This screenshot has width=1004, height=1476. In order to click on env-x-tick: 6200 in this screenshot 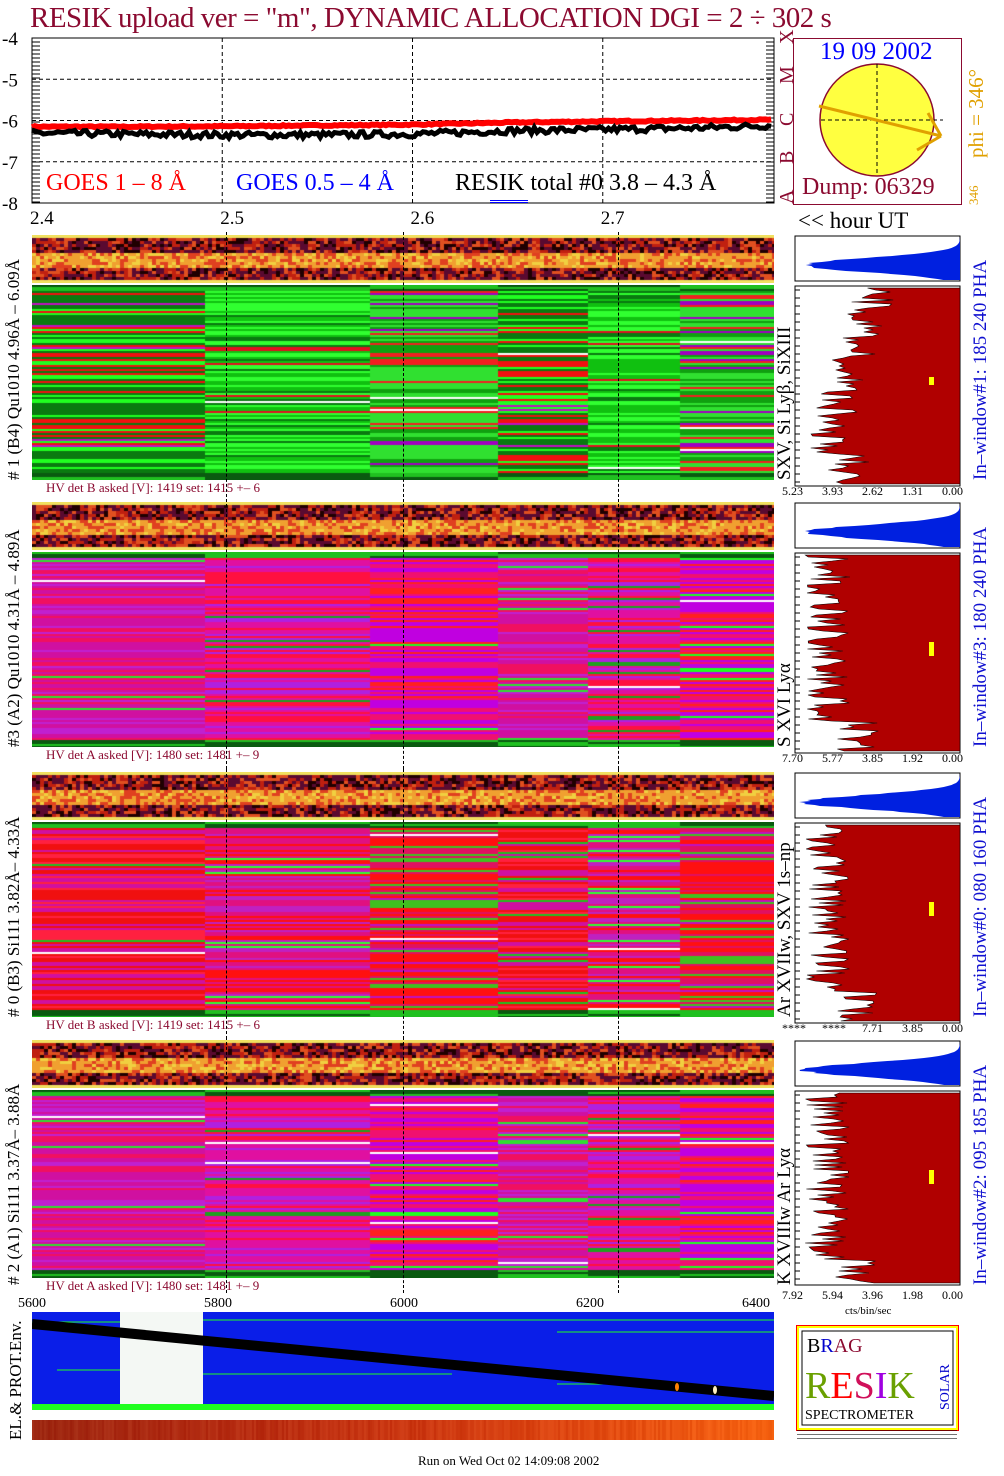, I will do `click(590, 1303)`.